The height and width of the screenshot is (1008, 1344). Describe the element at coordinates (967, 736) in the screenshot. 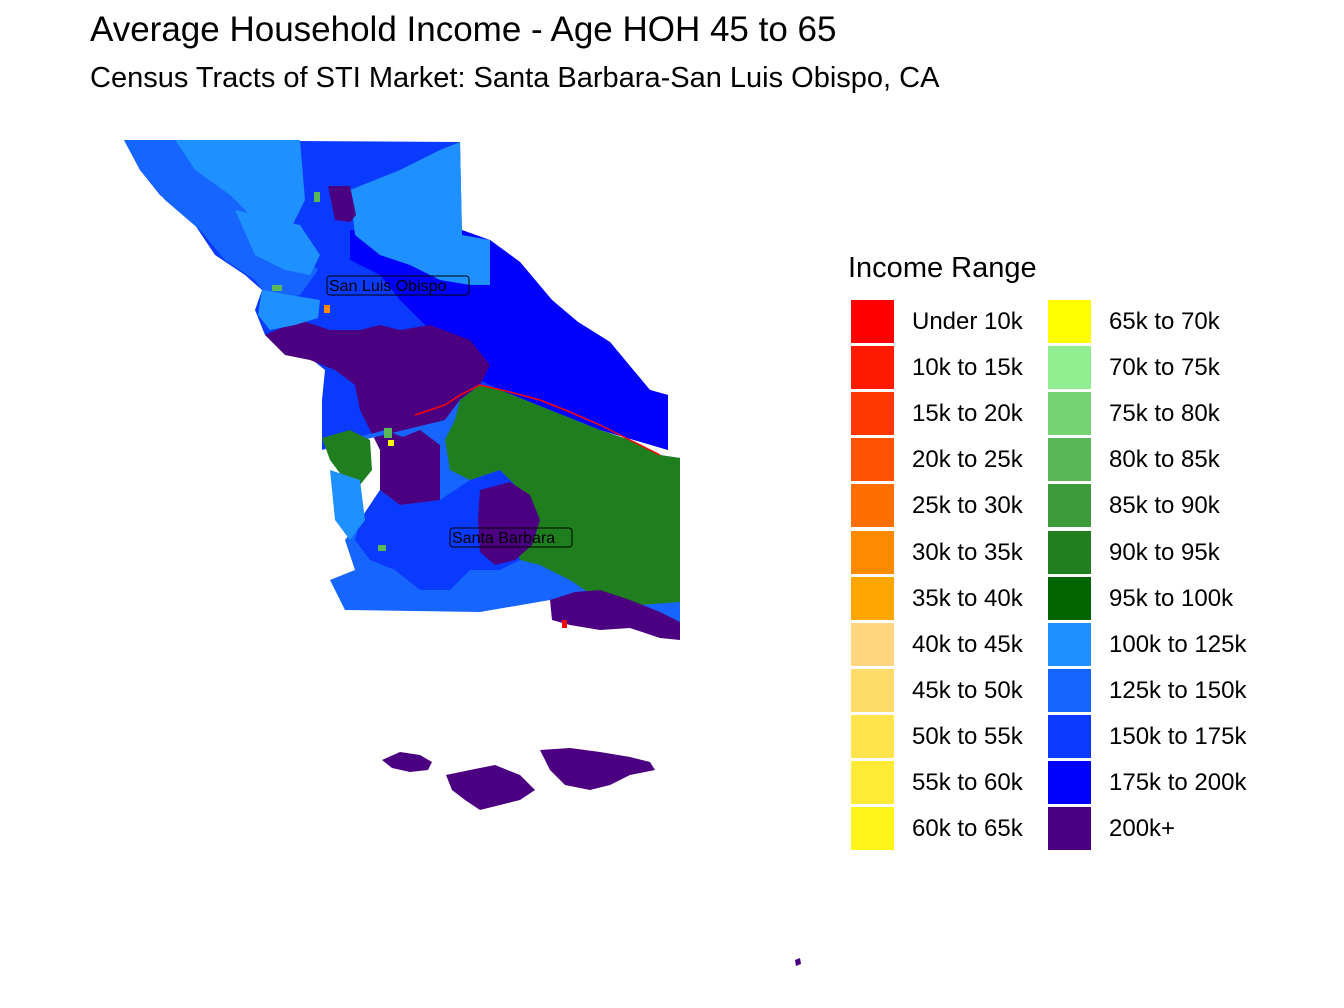

I see `legend-label: 50k to 55k` at that location.